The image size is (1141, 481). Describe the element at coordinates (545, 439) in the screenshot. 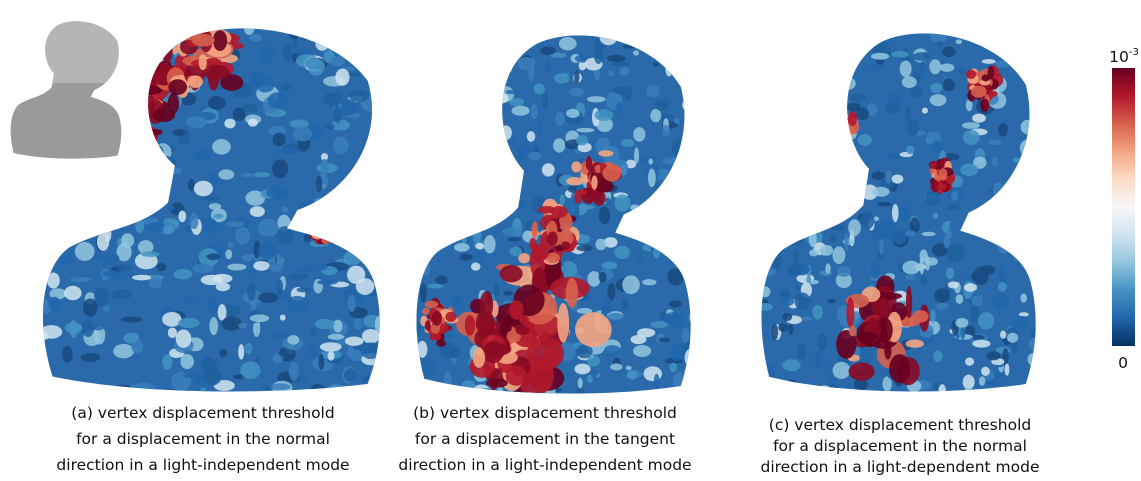

I see `caption-line: for a displacement in the tangent` at that location.